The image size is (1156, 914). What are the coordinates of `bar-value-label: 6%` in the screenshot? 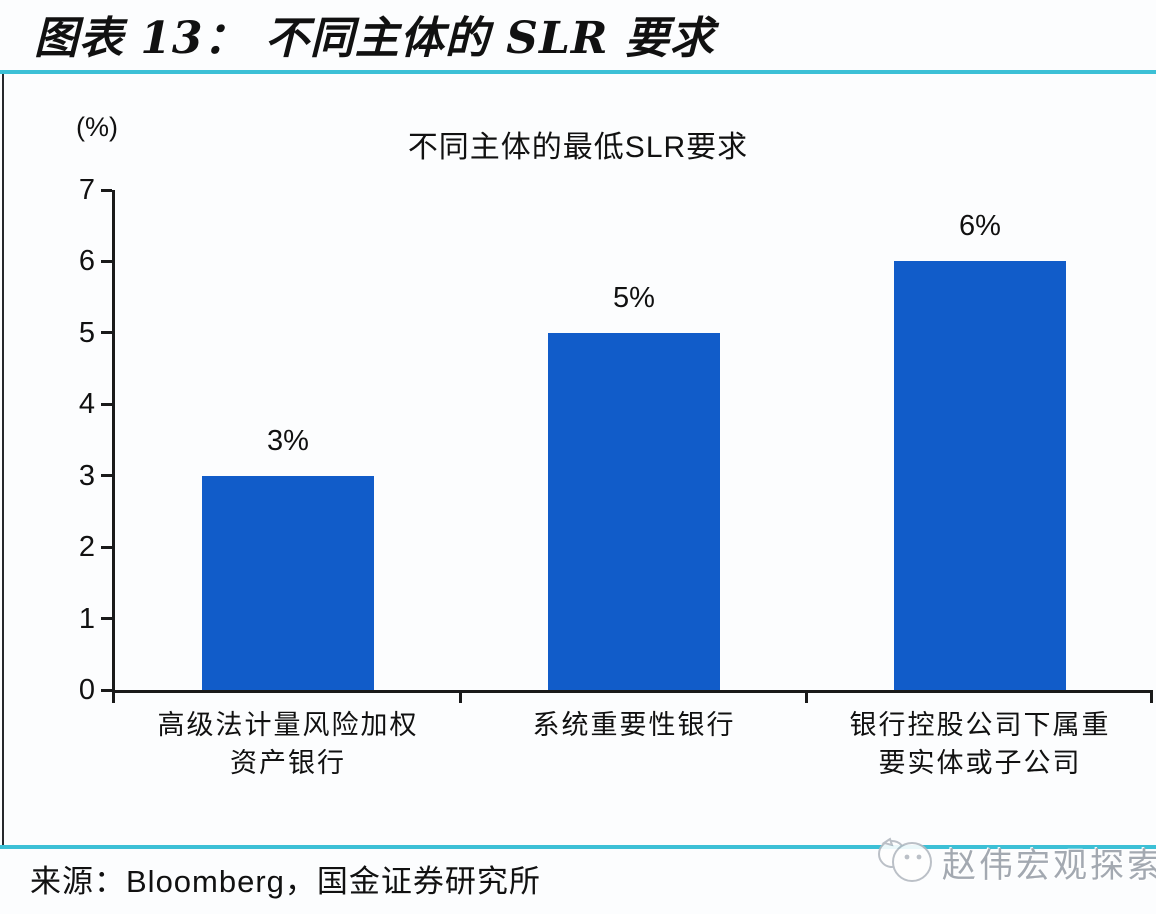 It's located at (980, 226).